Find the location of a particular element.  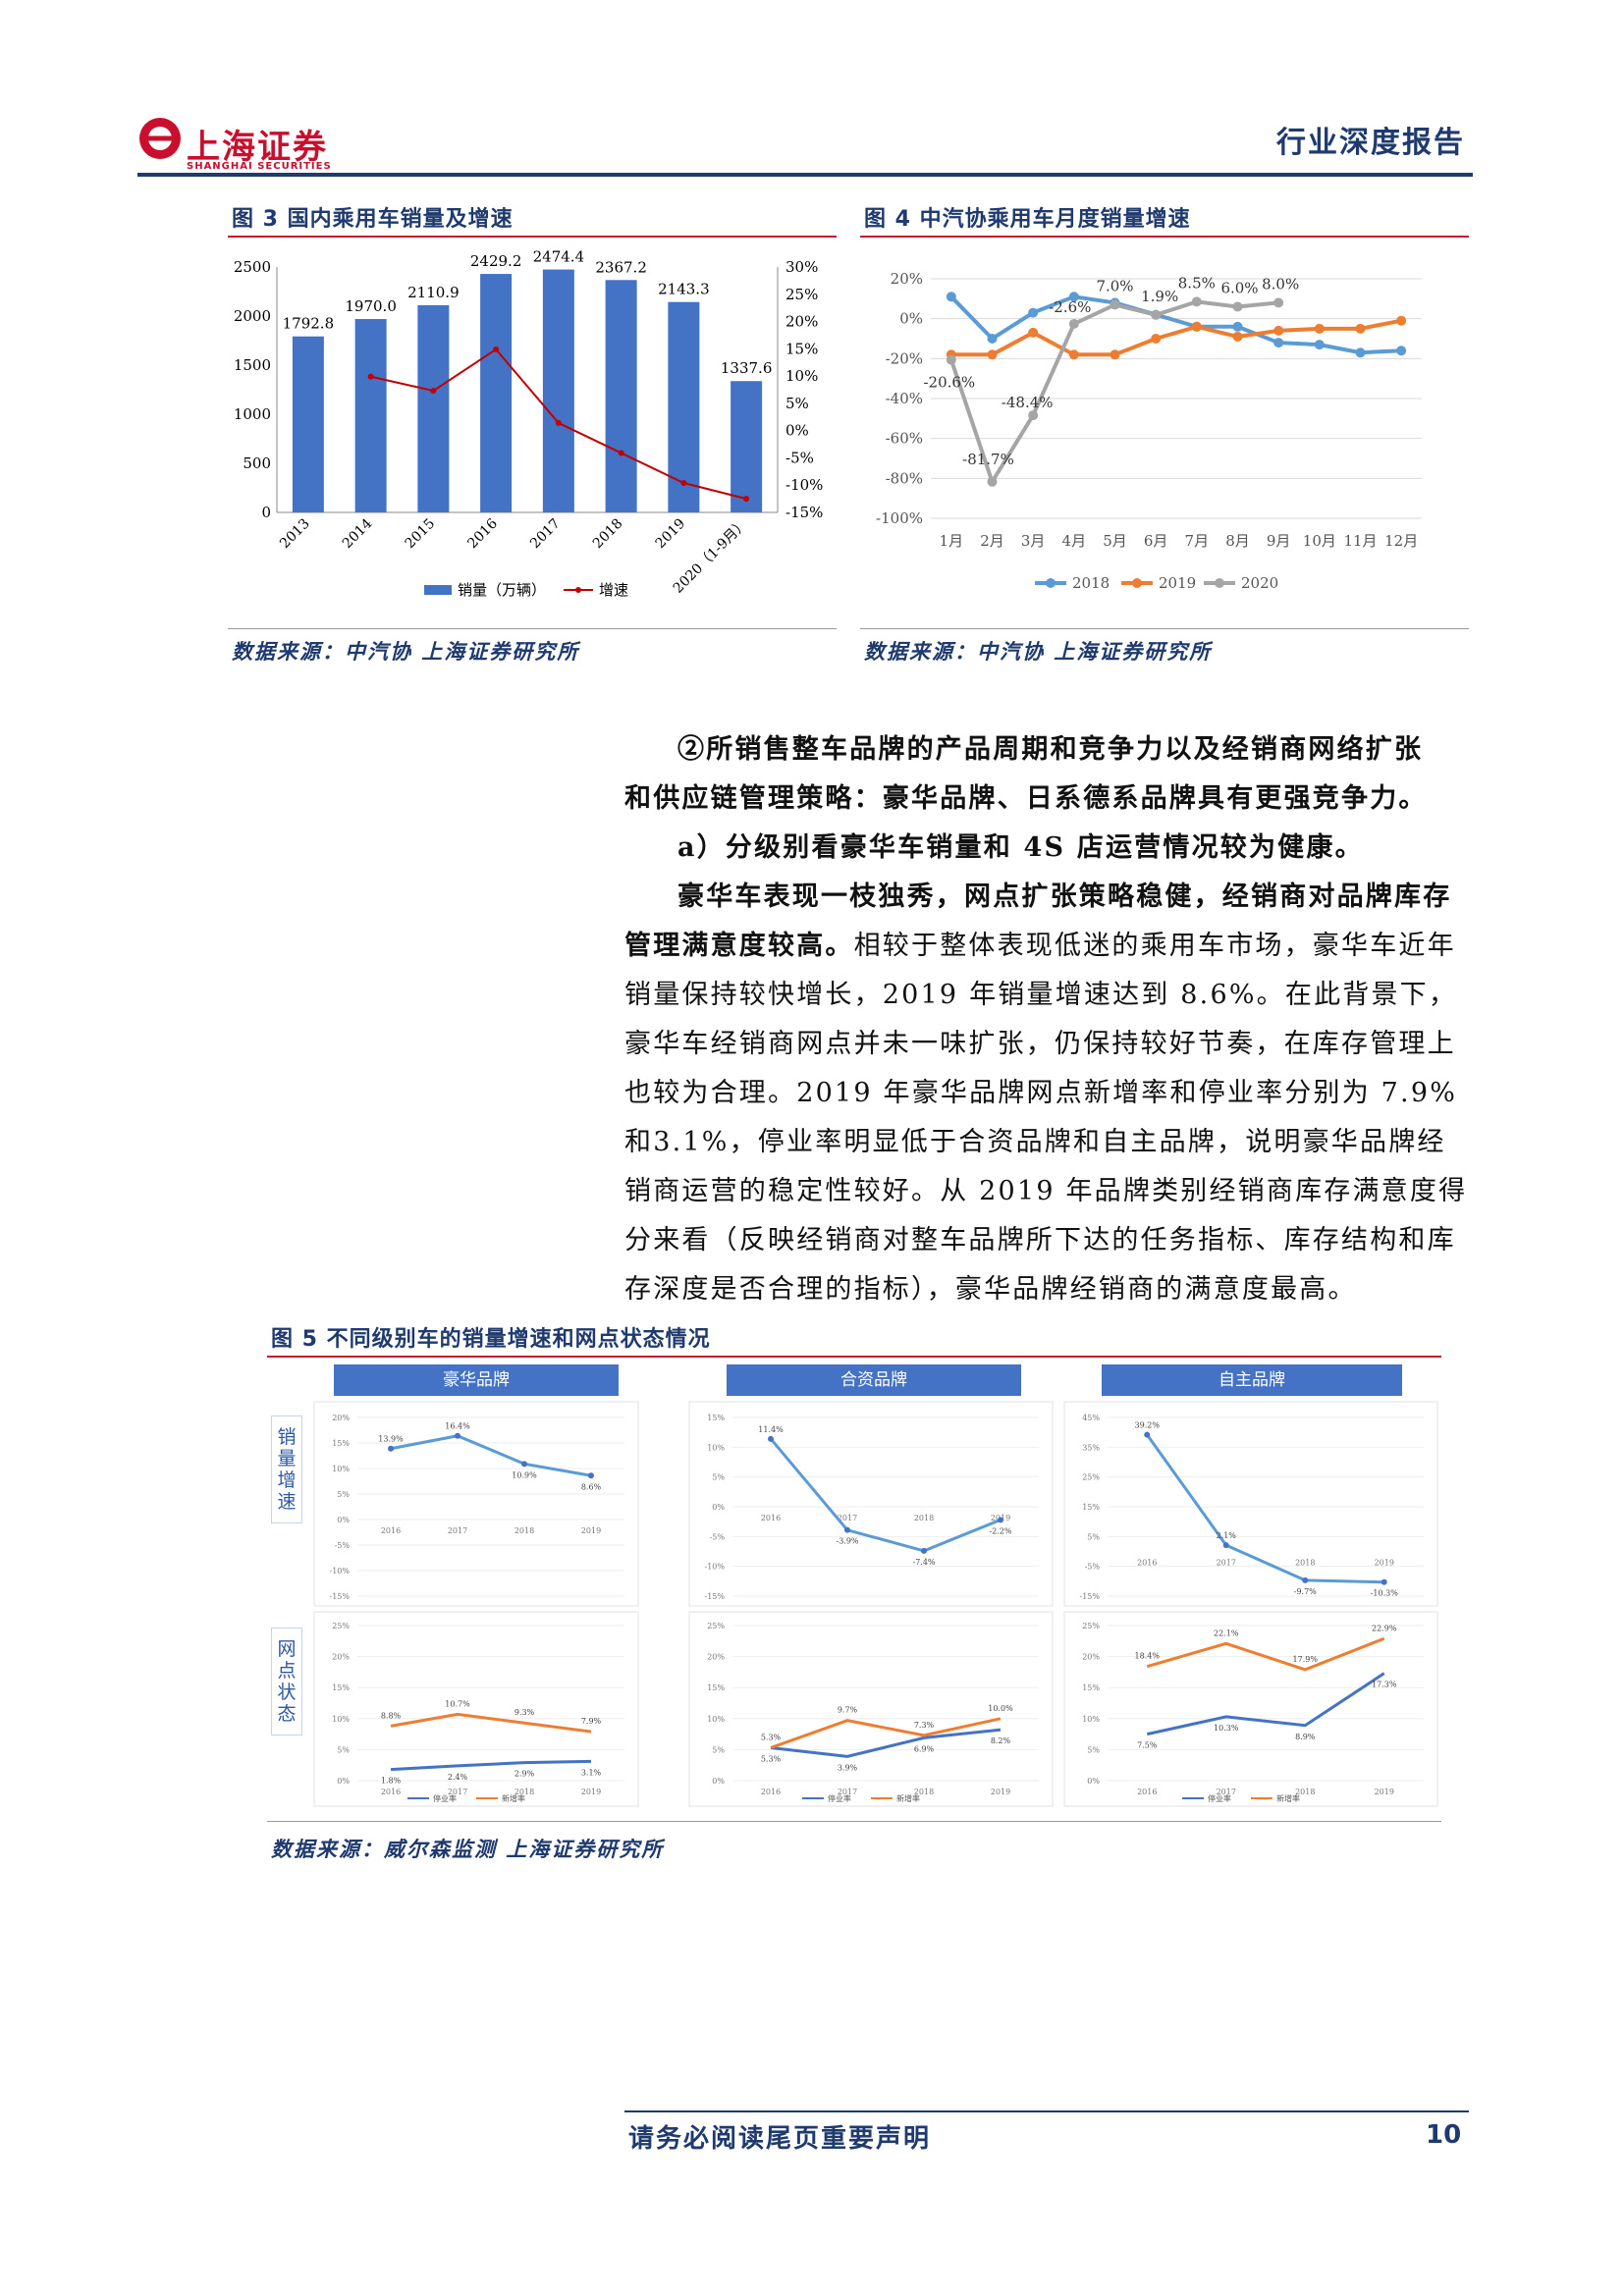

x-tick-label: 5月 is located at coordinates (1115, 541).